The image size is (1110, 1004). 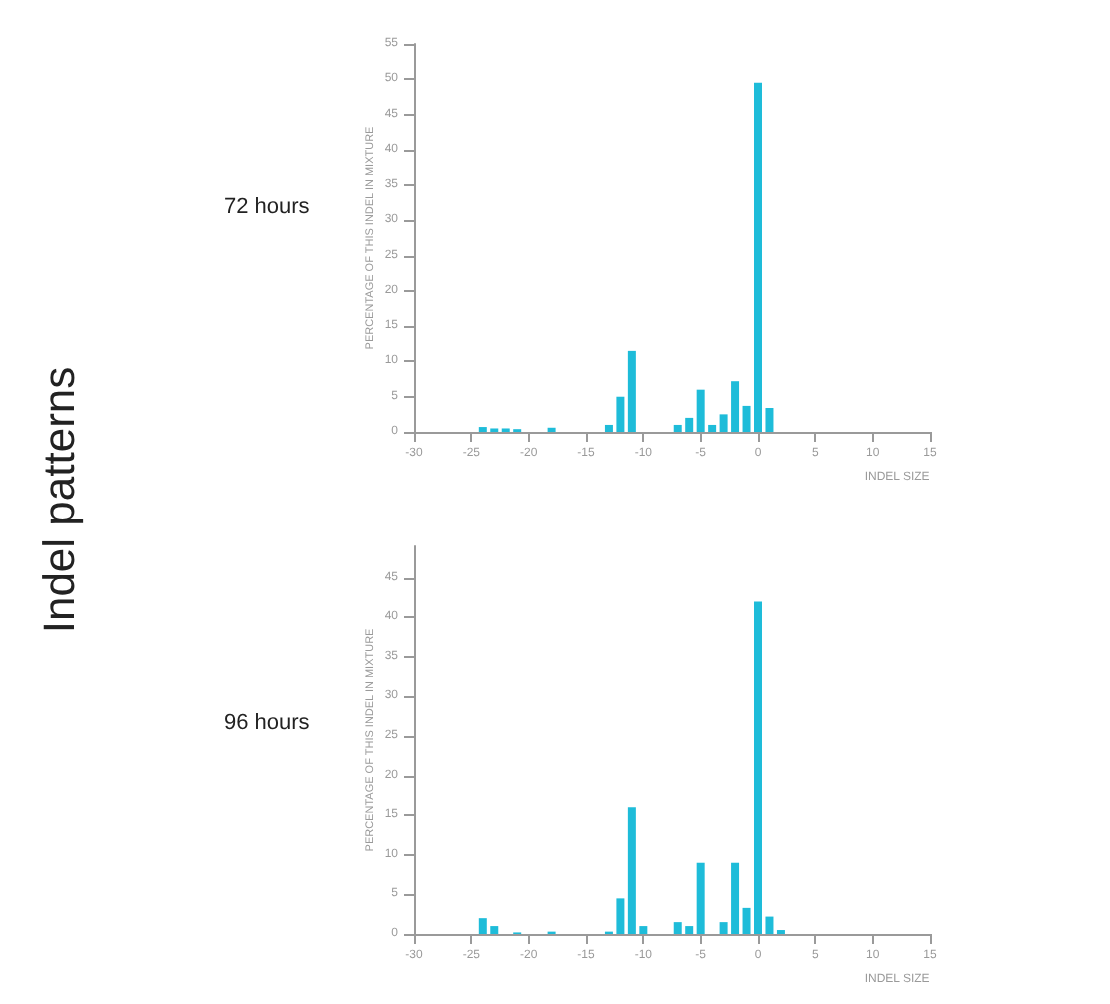 What do you see at coordinates (267, 207) in the screenshot?
I see `text: 72 hours` at bounding box center [267, 207].